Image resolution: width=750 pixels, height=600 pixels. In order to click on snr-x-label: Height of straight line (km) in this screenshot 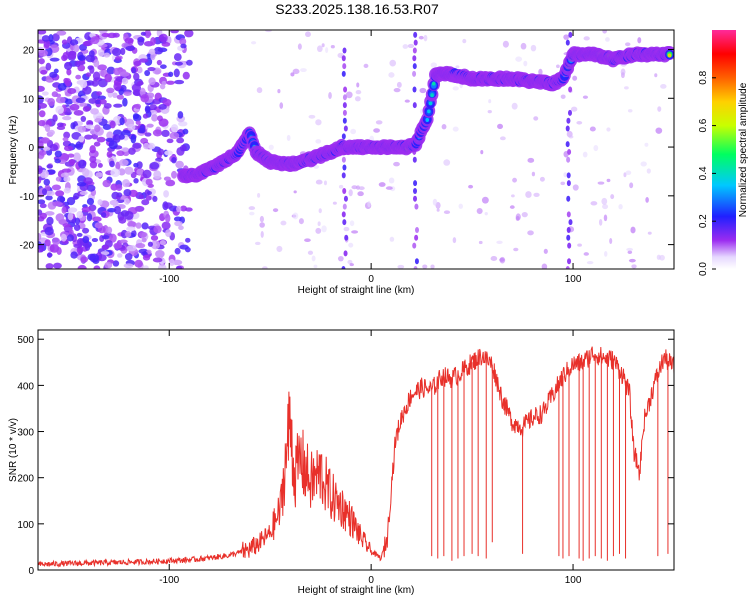, I will do `click(356, 590)`.